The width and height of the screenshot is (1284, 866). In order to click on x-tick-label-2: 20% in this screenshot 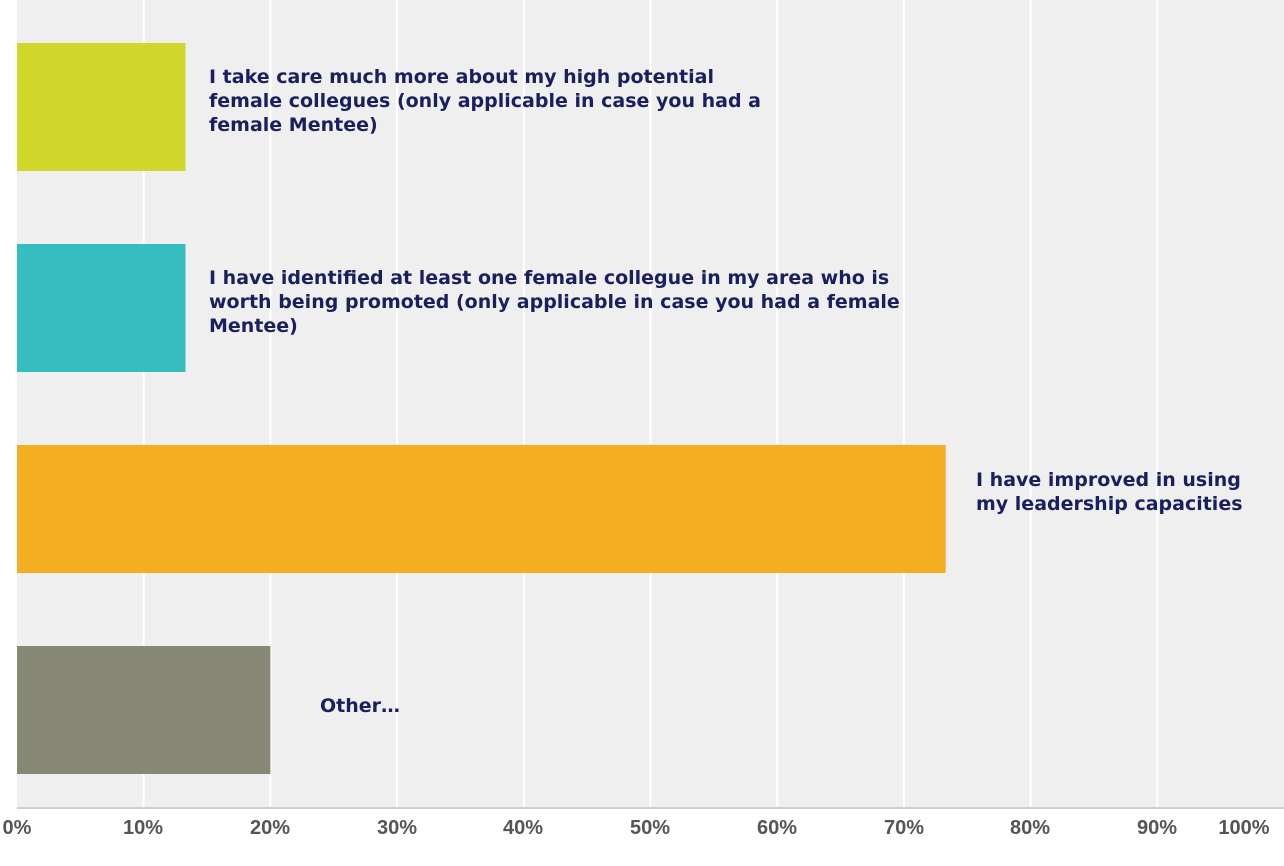, I will do `click(270, 828)`.